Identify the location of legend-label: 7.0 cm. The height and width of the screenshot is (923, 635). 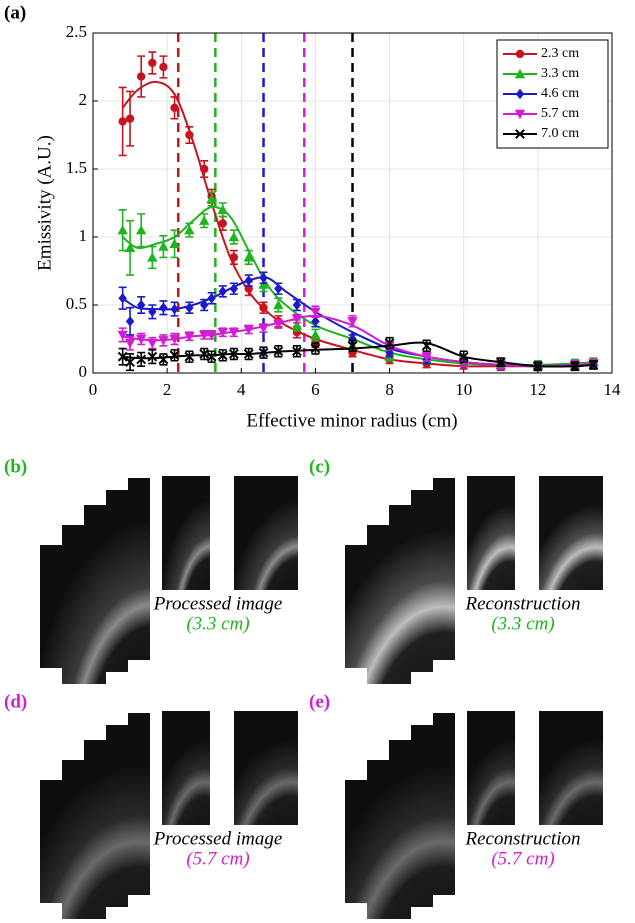
(560, 133).